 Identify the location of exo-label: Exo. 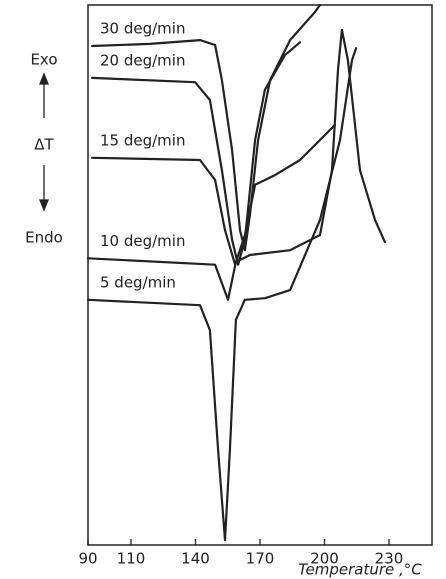
(43, 60).